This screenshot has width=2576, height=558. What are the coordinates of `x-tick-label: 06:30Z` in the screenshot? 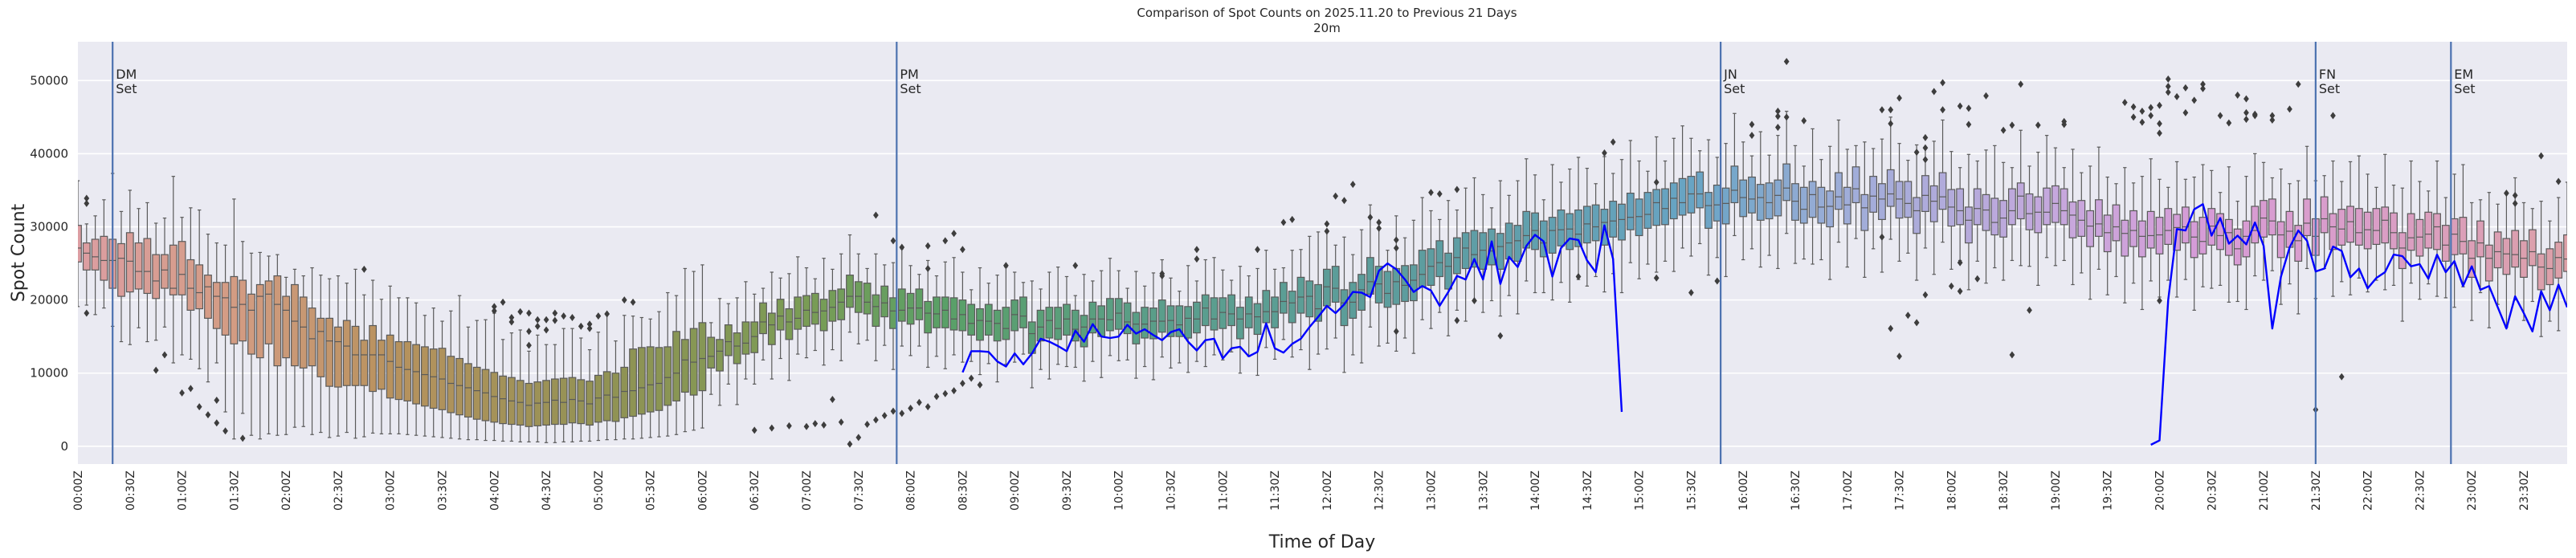 It's located at (755, 490).